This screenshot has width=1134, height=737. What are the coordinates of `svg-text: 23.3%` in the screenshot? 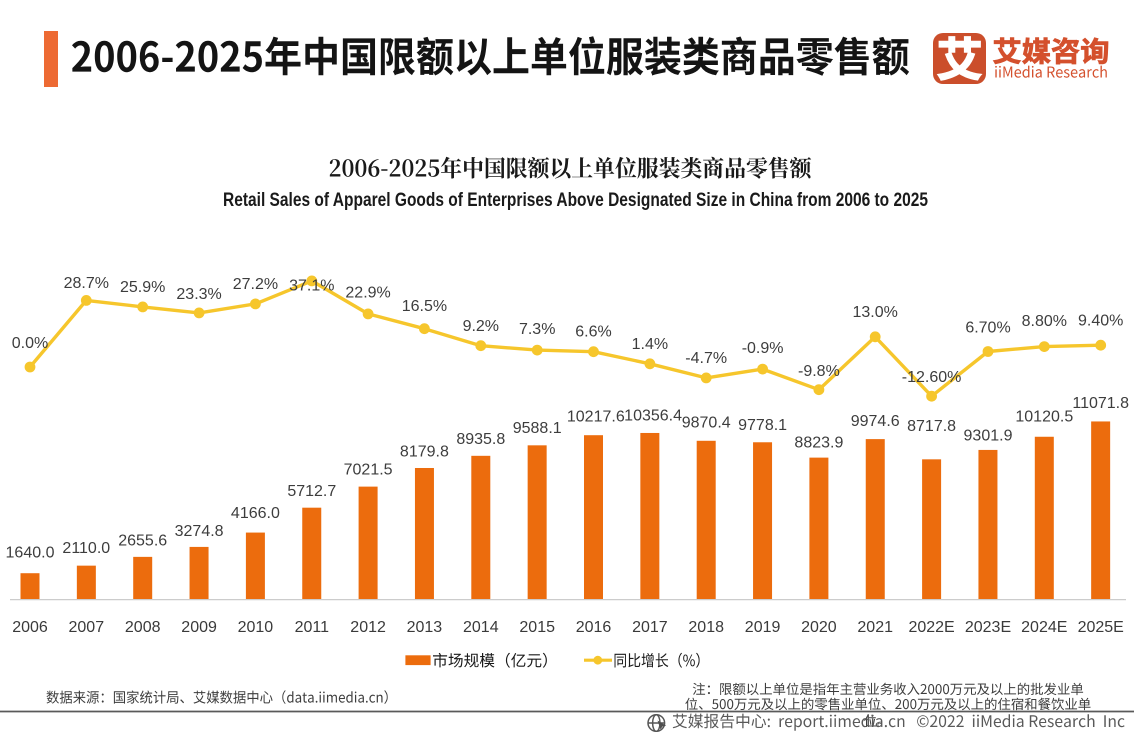 It's located at (198, 294).